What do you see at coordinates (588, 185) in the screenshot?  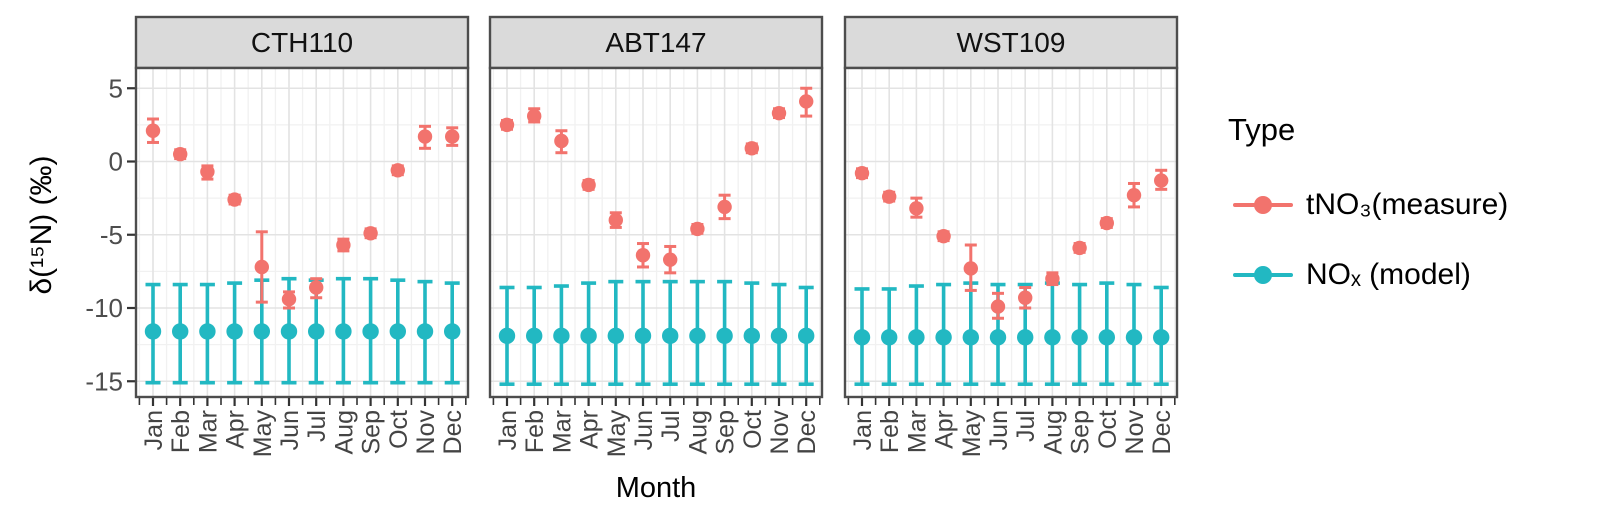 I see `data-point-measure-Apr` at bounding box center [588, 185].